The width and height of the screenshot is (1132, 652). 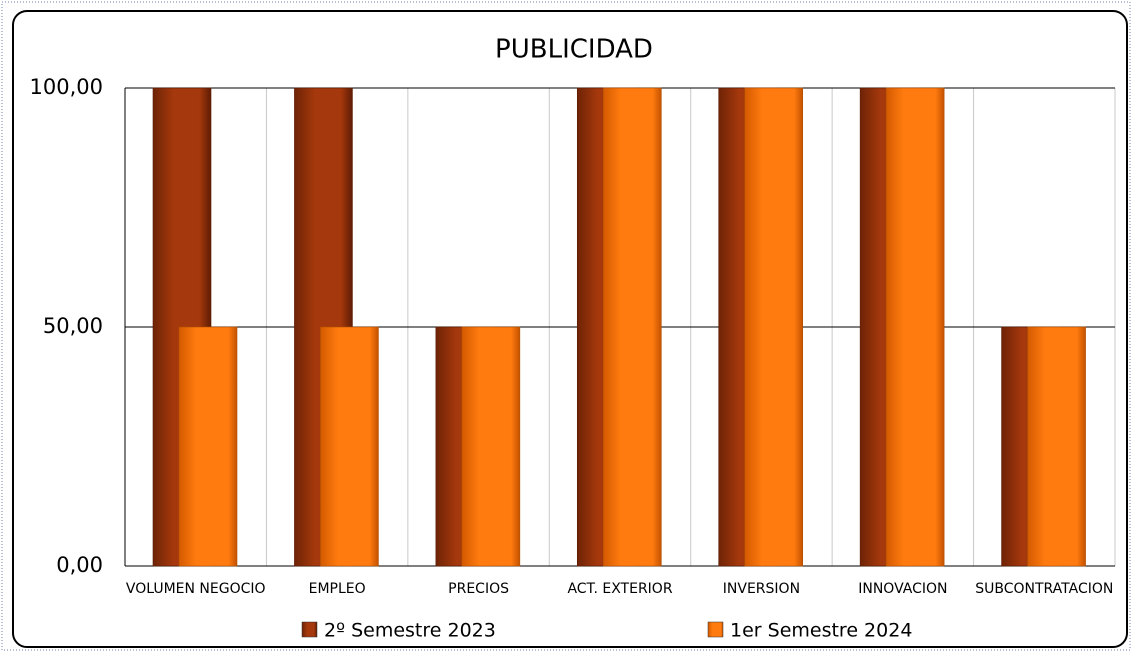 I want to click on chart-title: PUBLICIDAD, so click(x=574, y=50).